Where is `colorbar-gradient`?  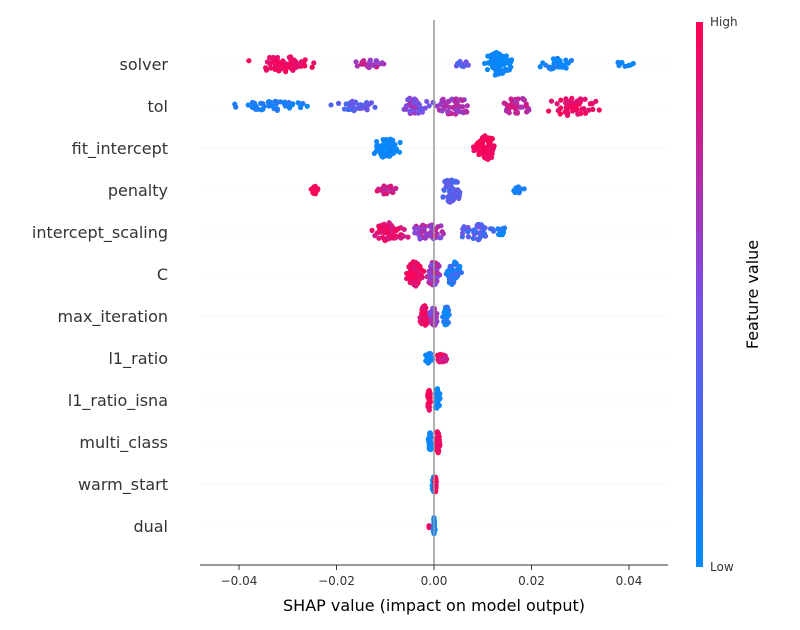 colorbar-gradient is located at coordinates (699, 294).